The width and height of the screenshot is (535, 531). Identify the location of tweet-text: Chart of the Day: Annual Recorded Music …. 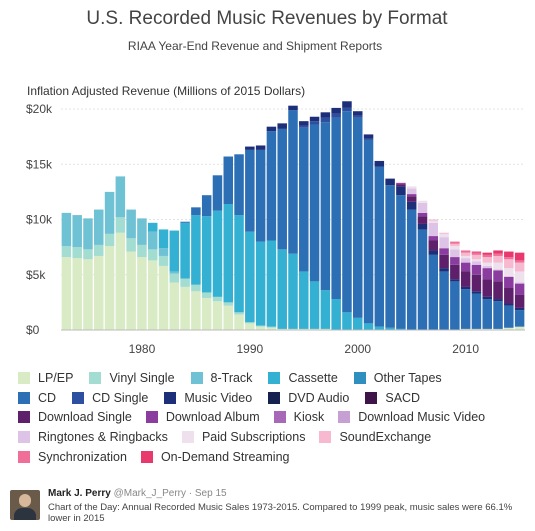
(280, 513).